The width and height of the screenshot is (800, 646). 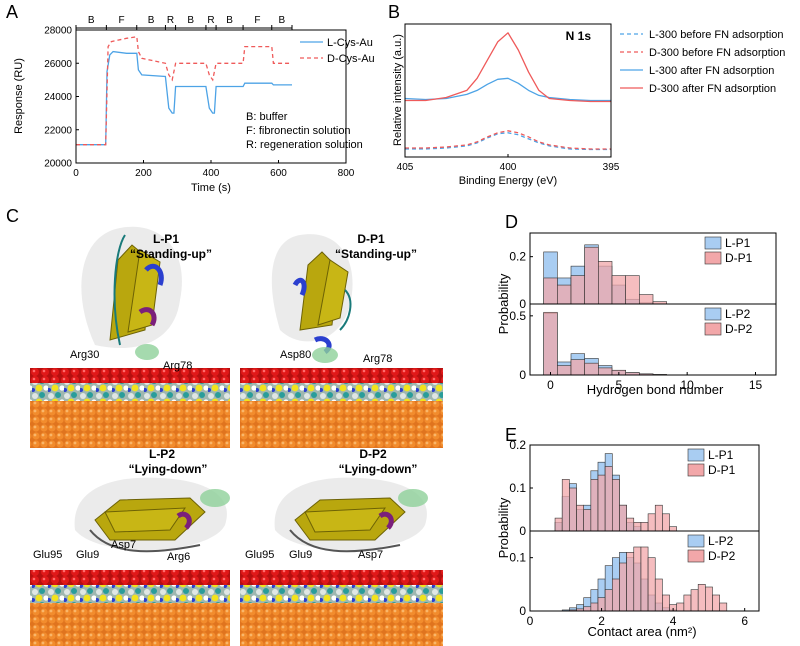 What do you see at coordinates (130, 337) in the screenshot?
I see `structure-l-p1` at bounding box center [130, 337].